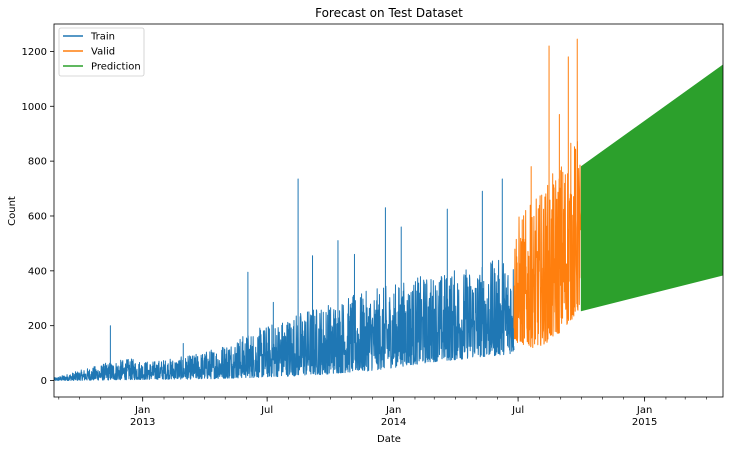  Describe the element at coordinates (37, 326) in the screenshot. I see `y-tick-label: 200` at that location.